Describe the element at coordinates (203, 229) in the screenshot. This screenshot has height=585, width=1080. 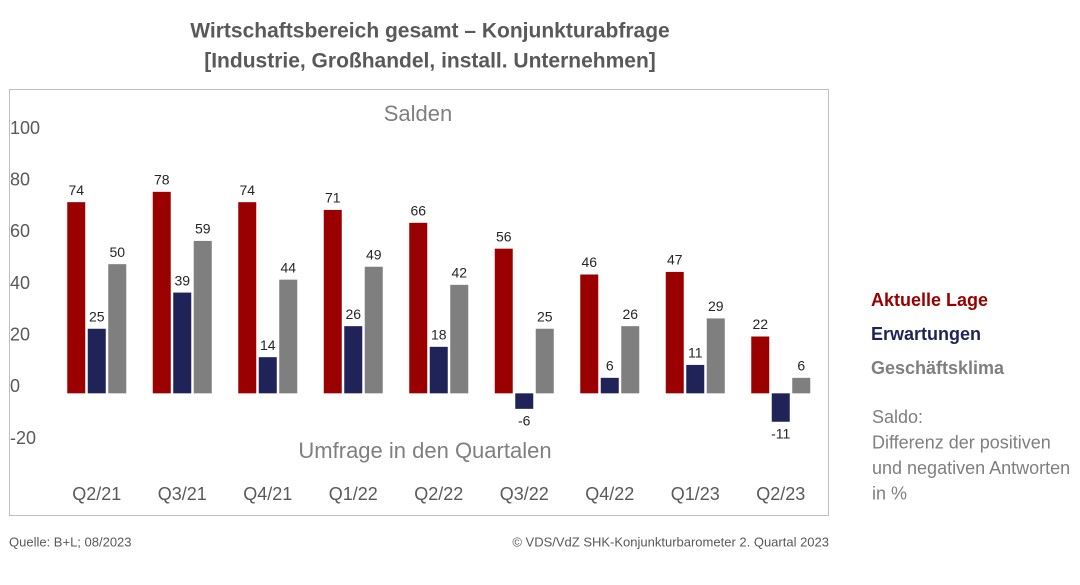
I see `value-label: 59` at that location.